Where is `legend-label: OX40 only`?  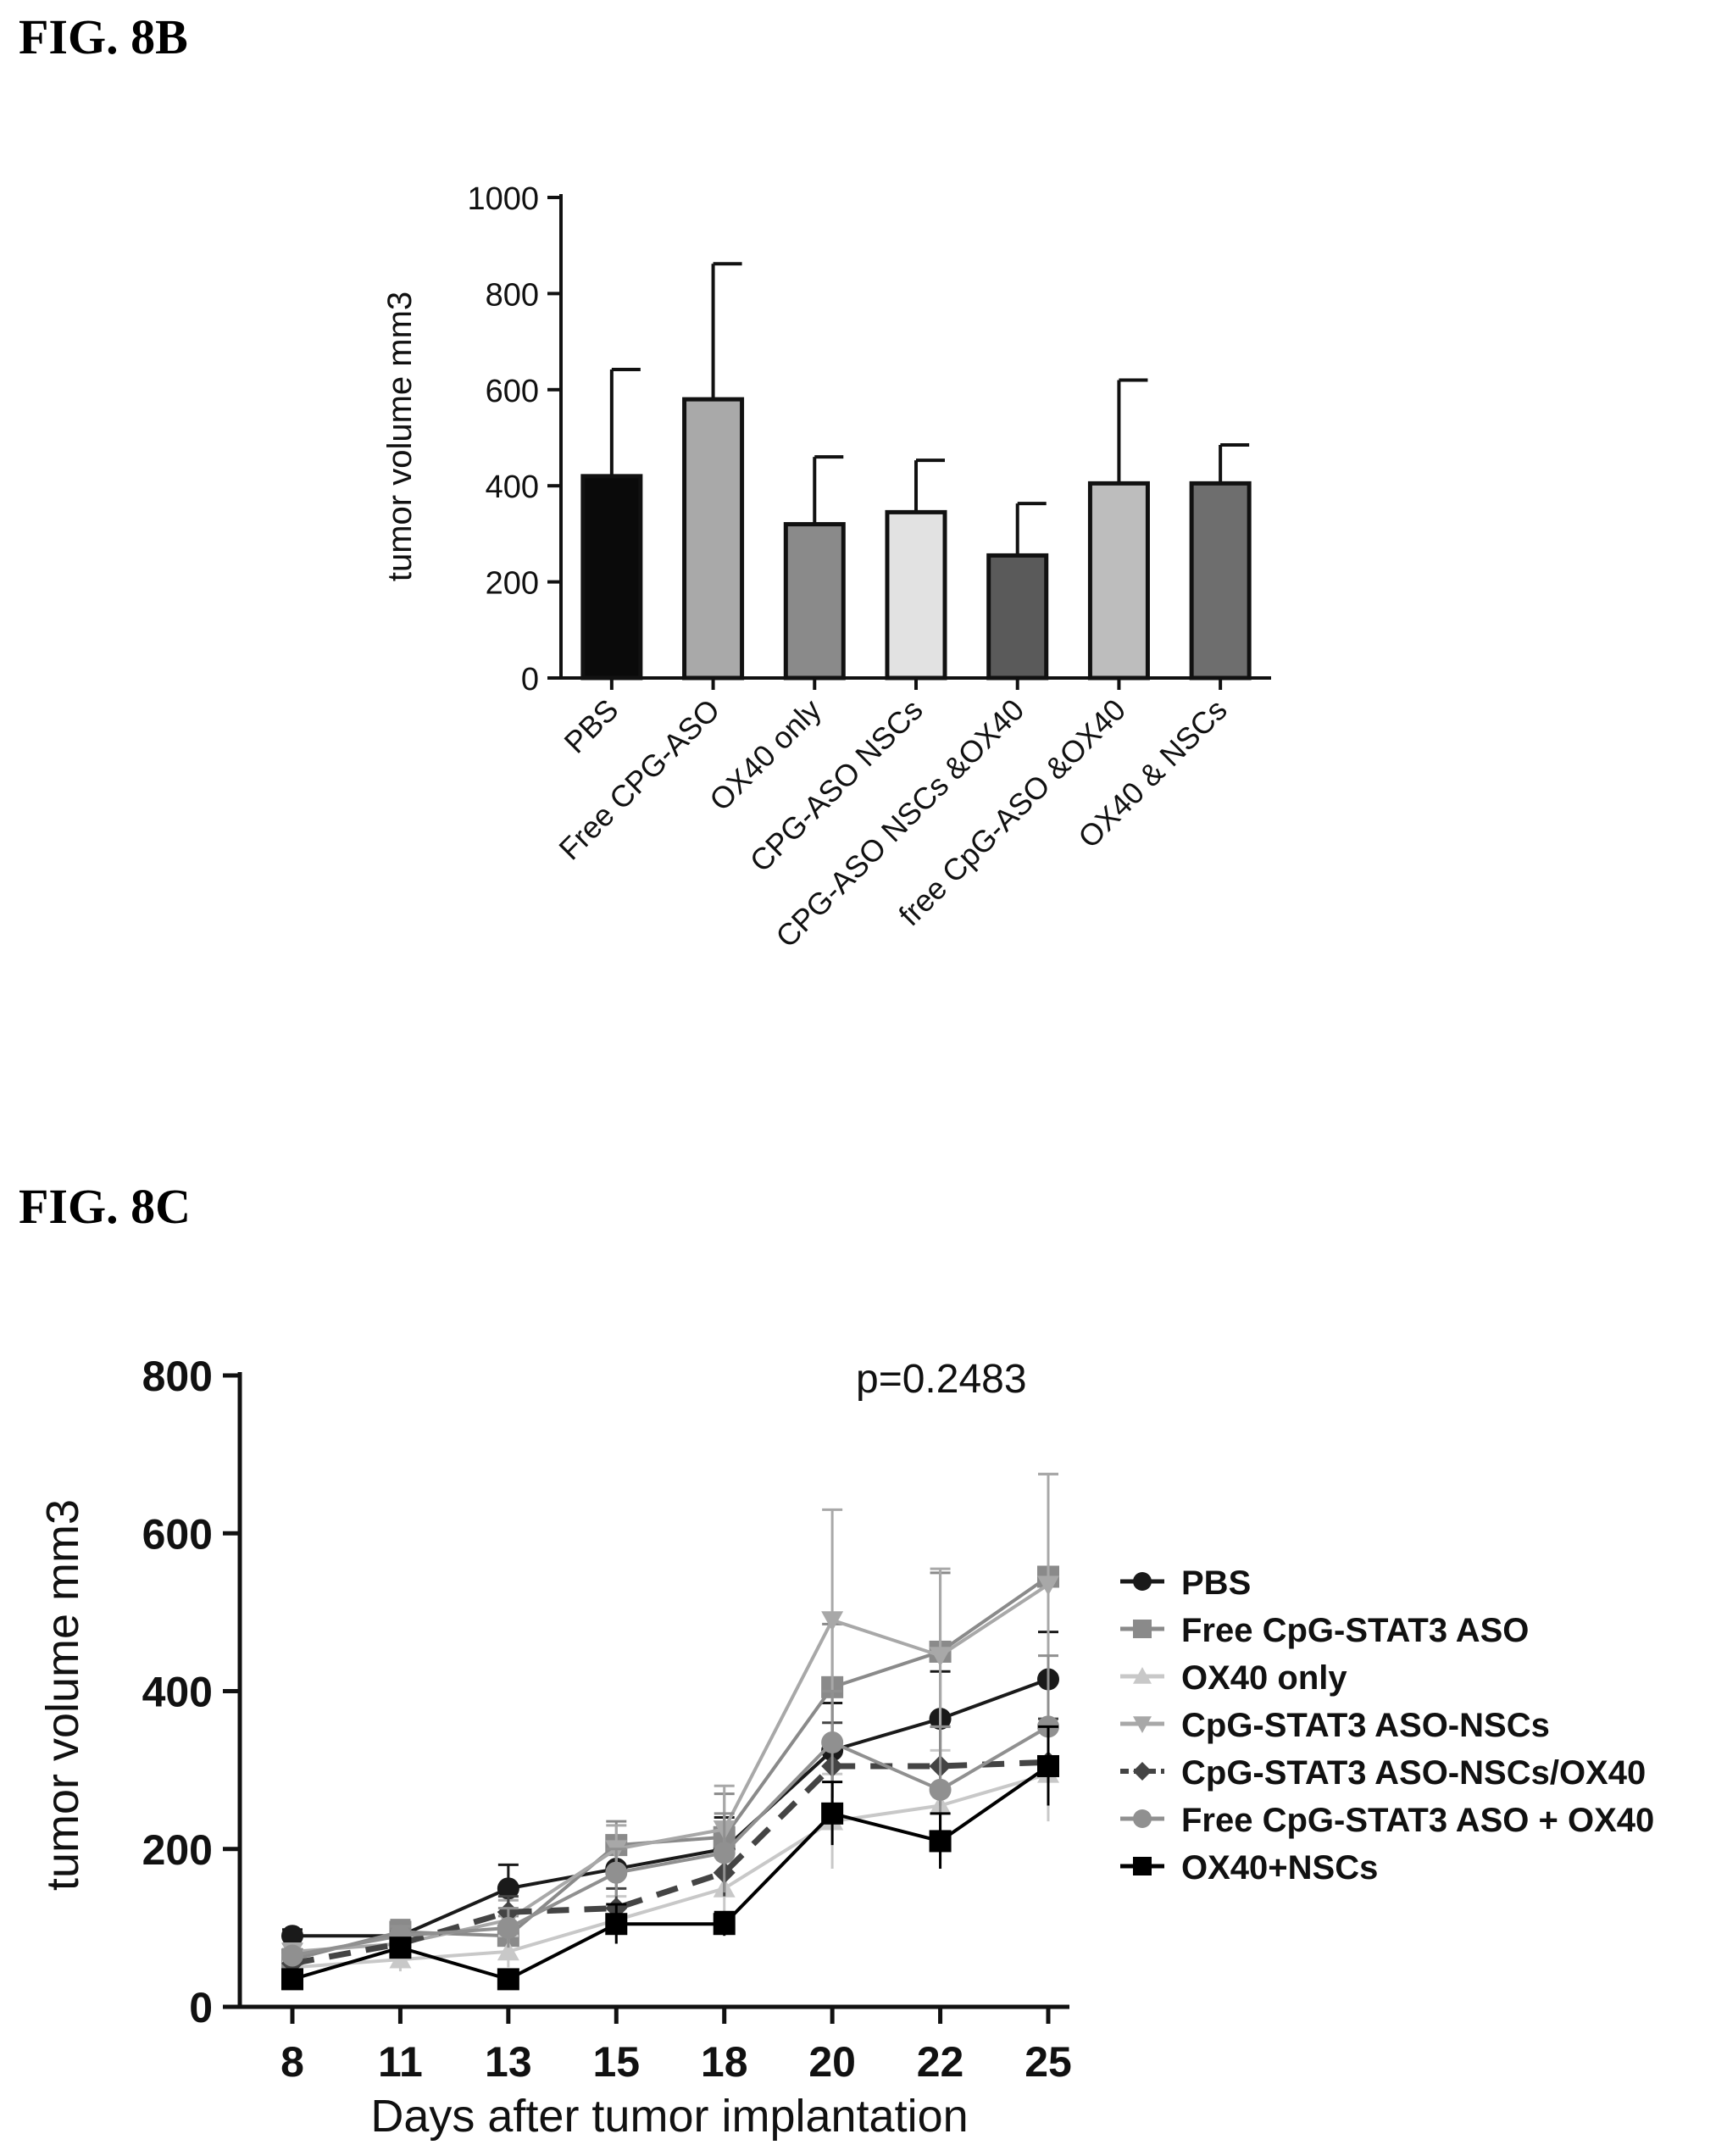
legend-label: OX40 only is located at coordinates (1264, 1678).